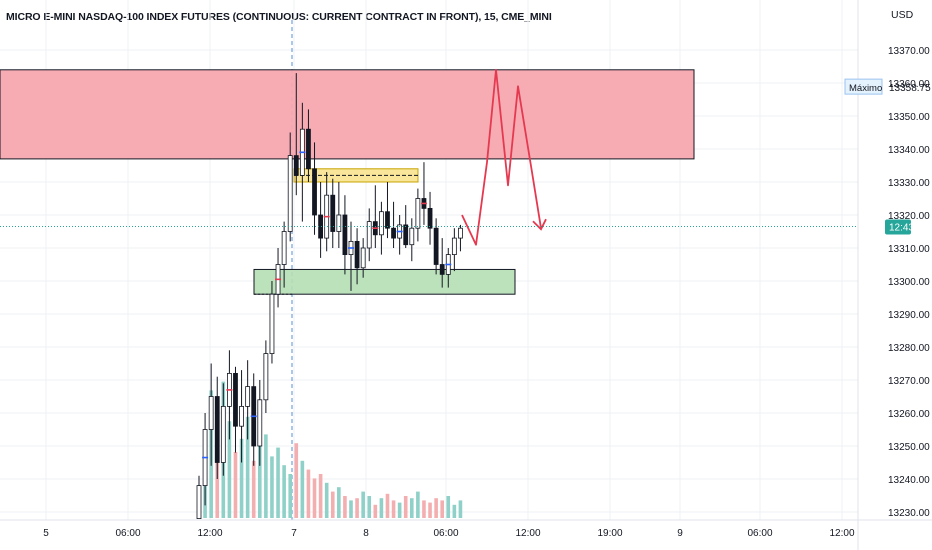  I want to click on high-value: 13358.75, so click(910, 88).